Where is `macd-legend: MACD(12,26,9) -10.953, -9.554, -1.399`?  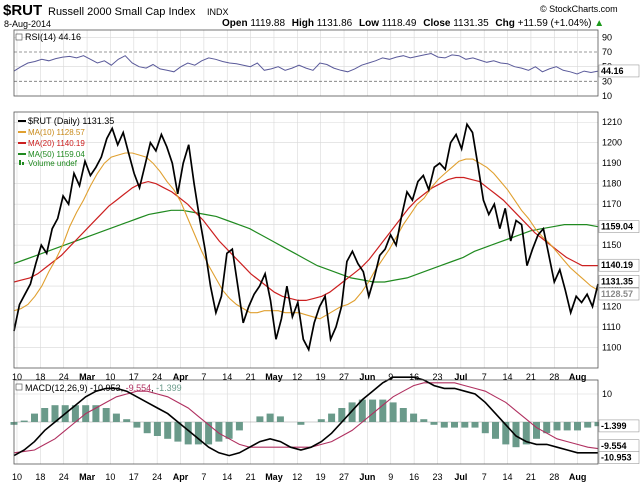
macd-legend: MACD(12,26,9) -10.953, -9.554, -1.399 is located at coordinates (98, 388).